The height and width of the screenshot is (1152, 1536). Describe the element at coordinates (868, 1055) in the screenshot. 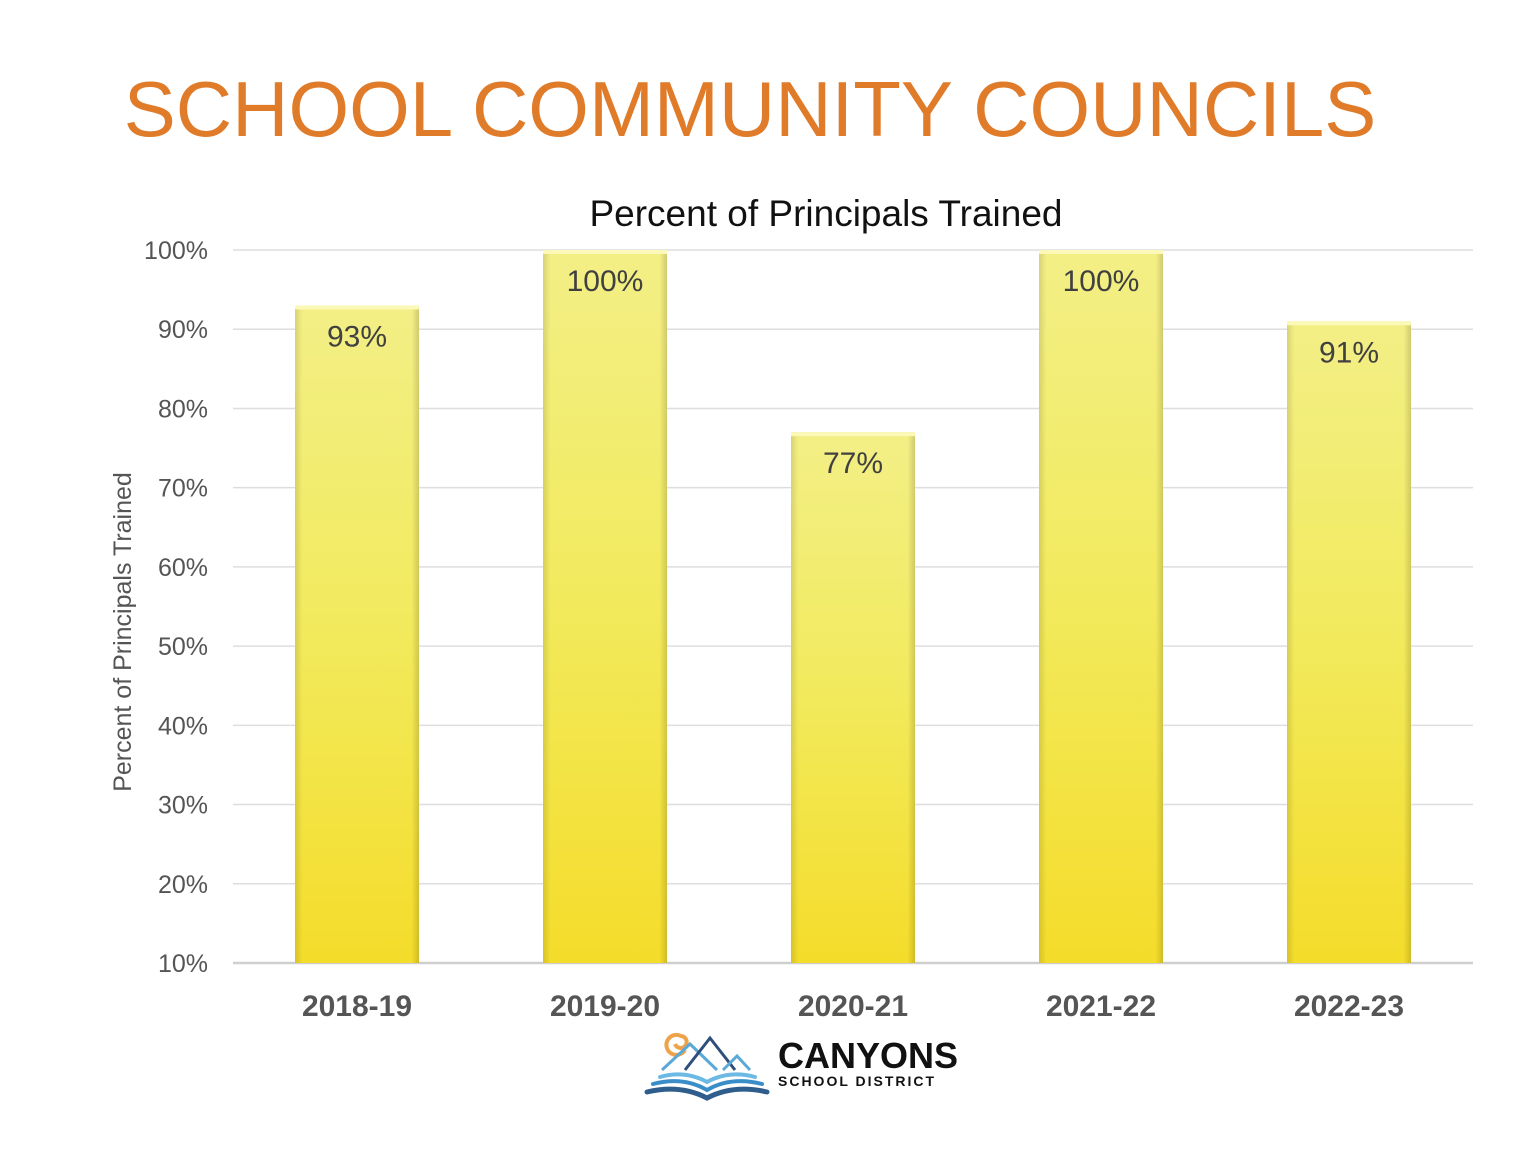

I see `logo-name: CANYONS` at that location.